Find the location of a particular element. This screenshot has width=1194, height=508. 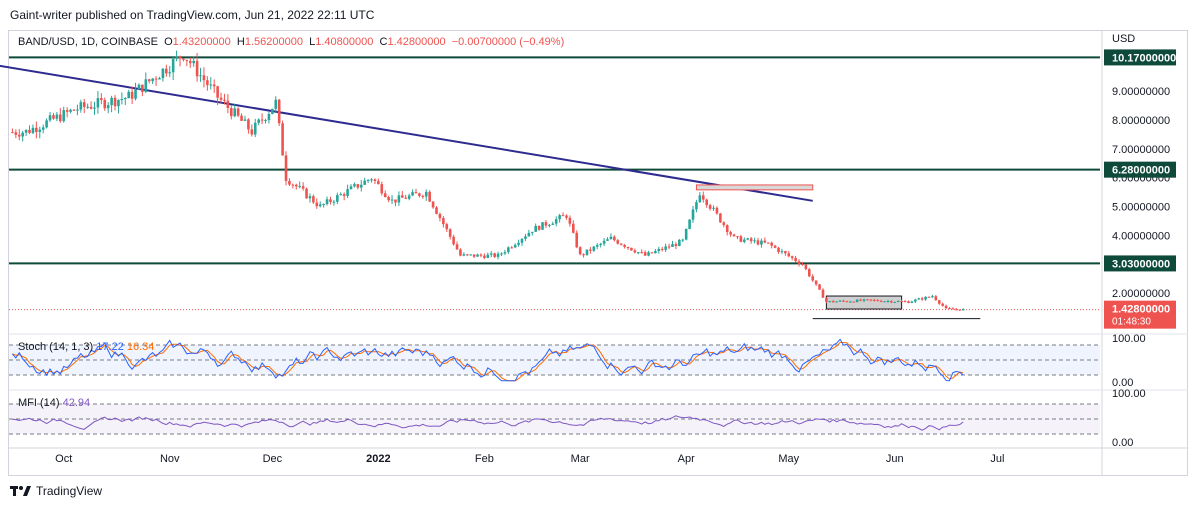

close-label: C is located at coordinates (383, 42).